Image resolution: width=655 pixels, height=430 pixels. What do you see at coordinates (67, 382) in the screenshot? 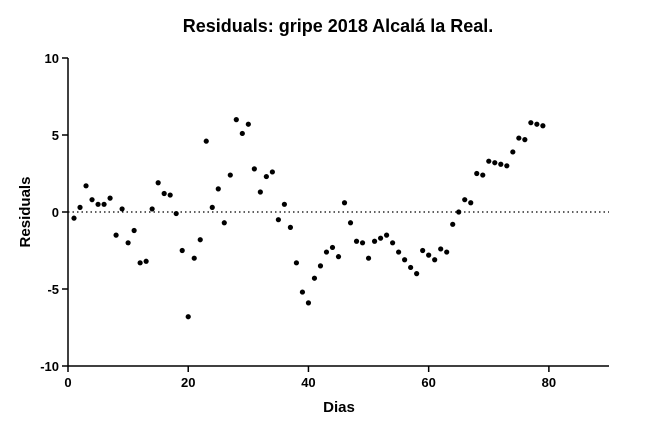
I see `x-tick-label: 0` at bounding box center [67, 382].